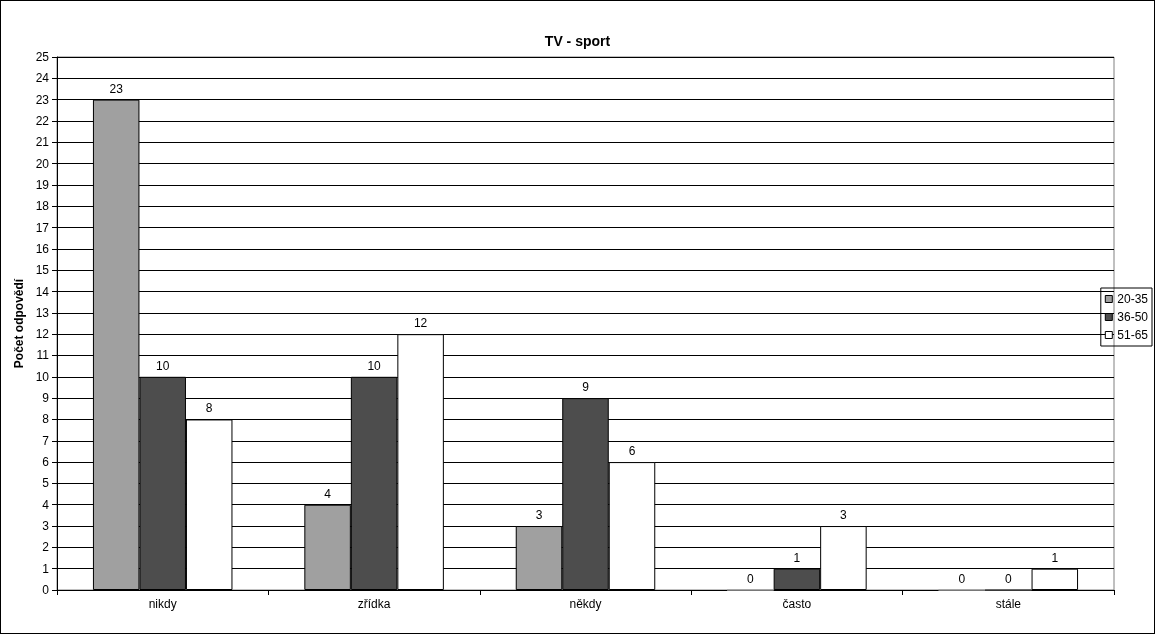  What do you see at coordinates (46, 440) in the screenshot?
I see `y-tick-label: 7` at bounding box center [46, 440].